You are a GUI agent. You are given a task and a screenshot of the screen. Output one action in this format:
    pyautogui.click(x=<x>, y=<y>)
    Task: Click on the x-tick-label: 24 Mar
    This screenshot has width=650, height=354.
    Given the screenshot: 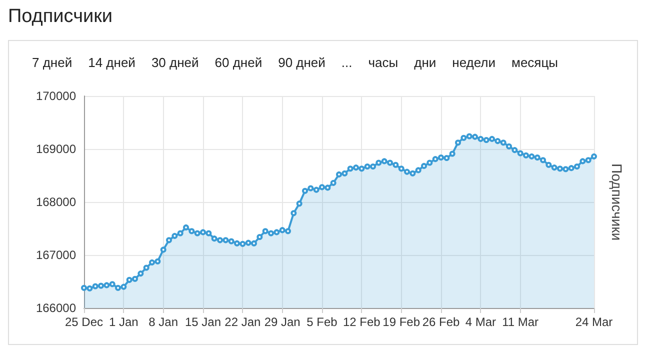 What is the action you would take?
    pyautogui.click(x=594, y=322)
    